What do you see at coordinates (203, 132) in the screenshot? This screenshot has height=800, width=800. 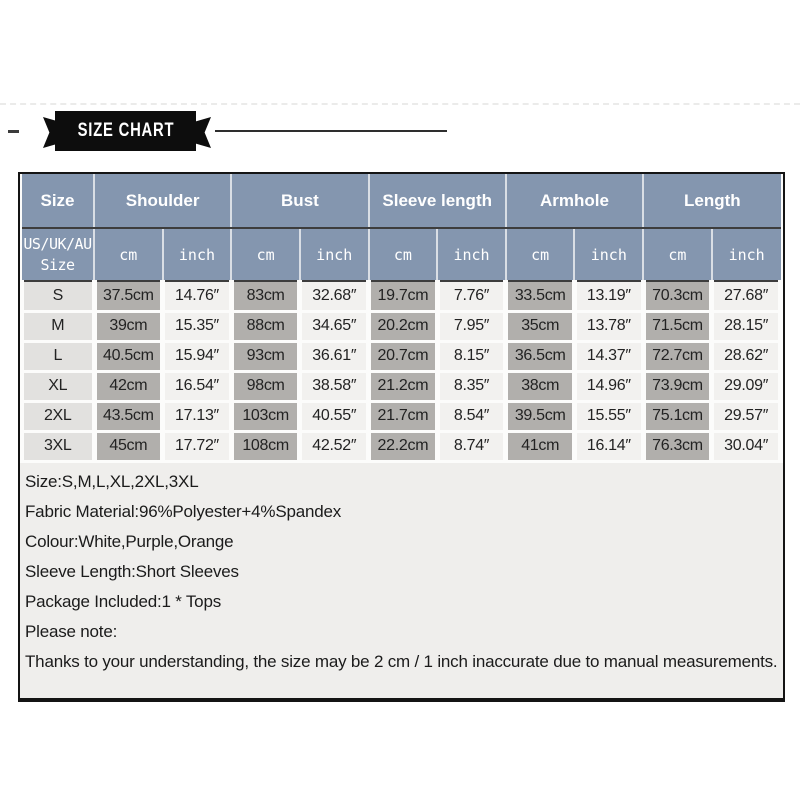 I see `ribbon-right-tail-icon` at bounding box center [203, 132].